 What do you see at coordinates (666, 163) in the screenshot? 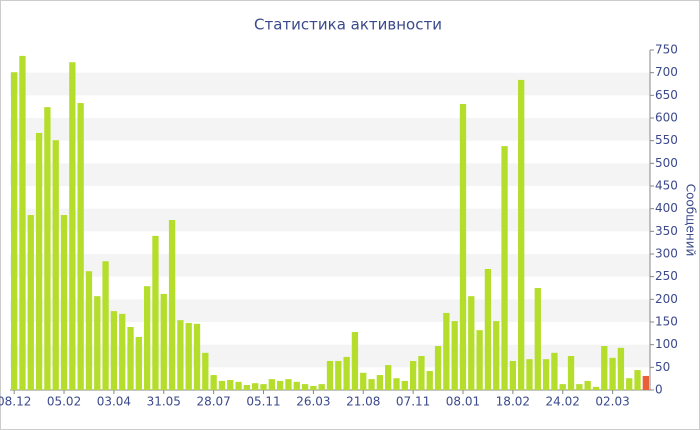
I see `y-tick-label: 500` at bounding box center [666, 163].